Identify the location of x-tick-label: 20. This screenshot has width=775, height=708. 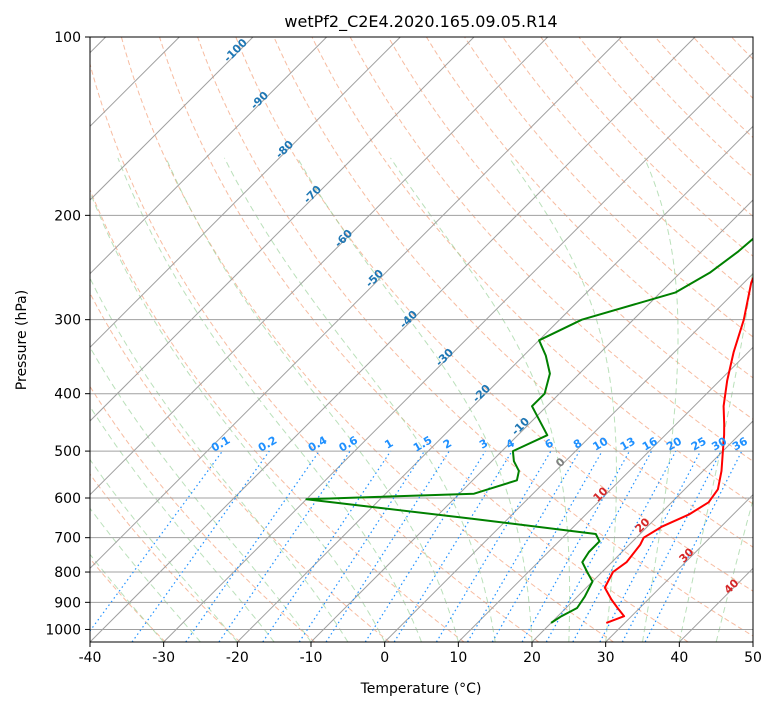
(532, 658).